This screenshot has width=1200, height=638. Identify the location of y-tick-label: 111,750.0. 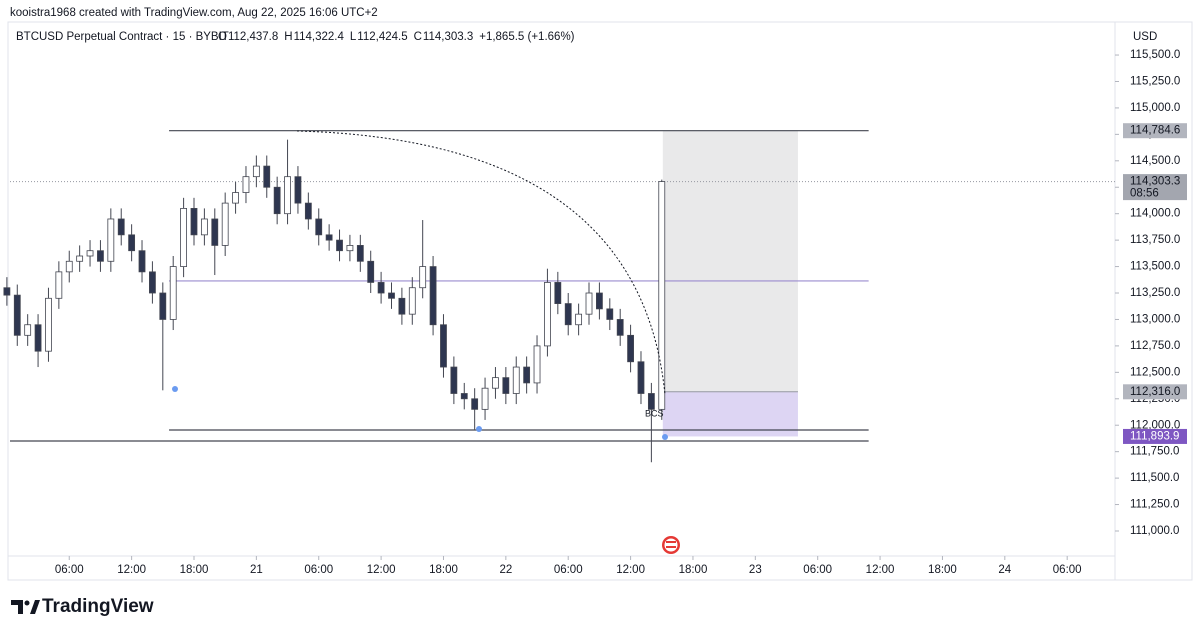
(1154, 452).